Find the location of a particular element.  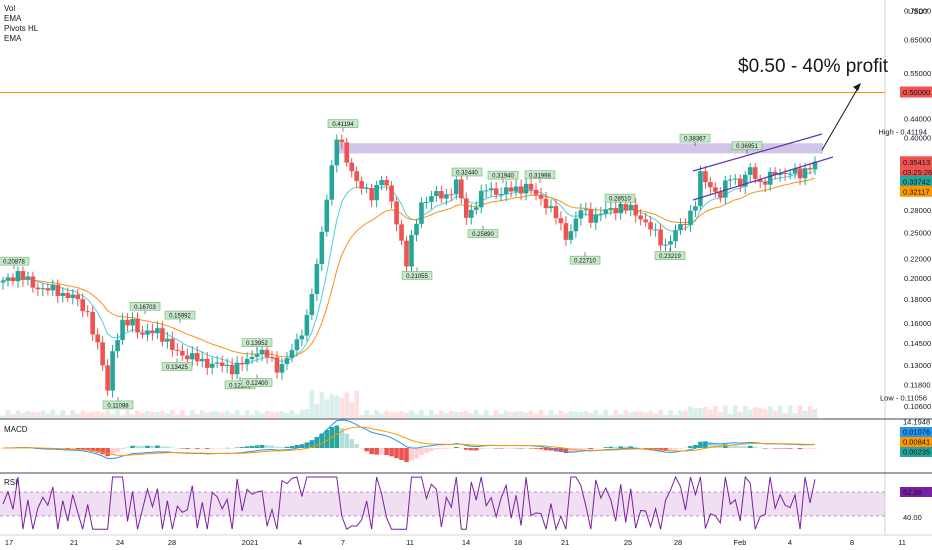

pivot-label: 0.20878 is located at coordinates (14, 263).